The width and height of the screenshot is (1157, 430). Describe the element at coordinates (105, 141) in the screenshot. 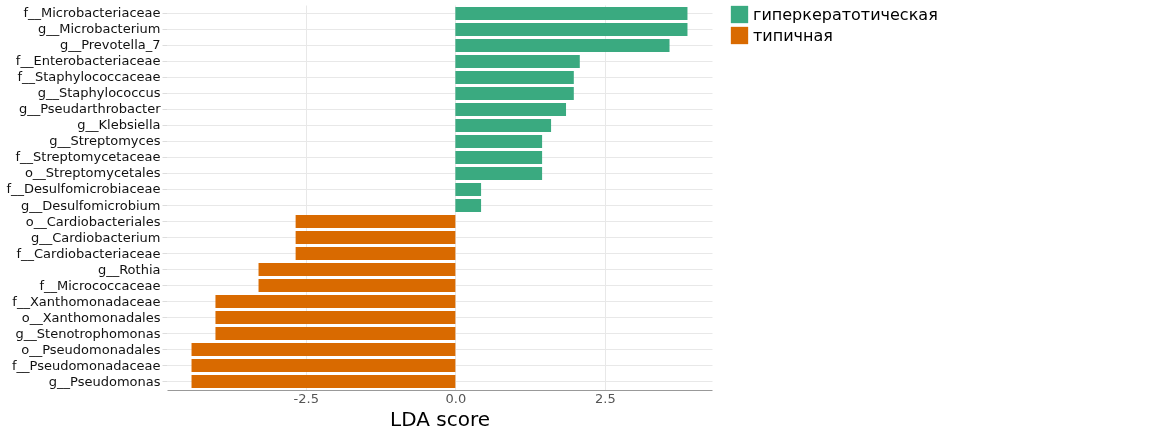

I see `y-tick-label: g__Streptomyces` at that location.